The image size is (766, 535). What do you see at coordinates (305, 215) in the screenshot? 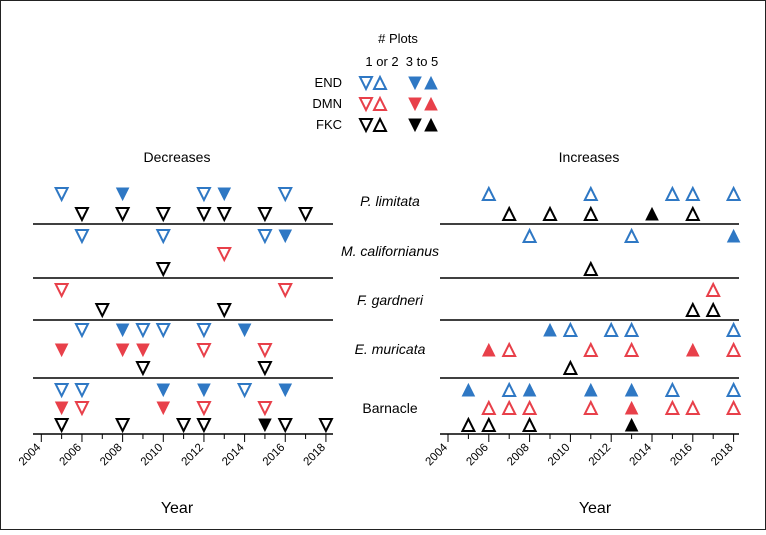
I see `marker-decreases-p-limitata-fkc-2017-open` at bounding box center [305, 215].